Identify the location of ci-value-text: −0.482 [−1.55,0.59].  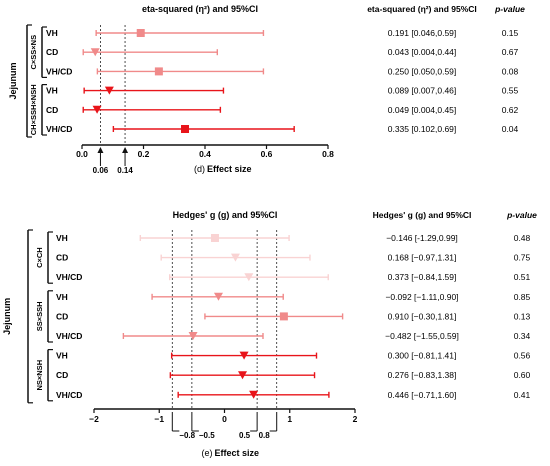
(422, 336).